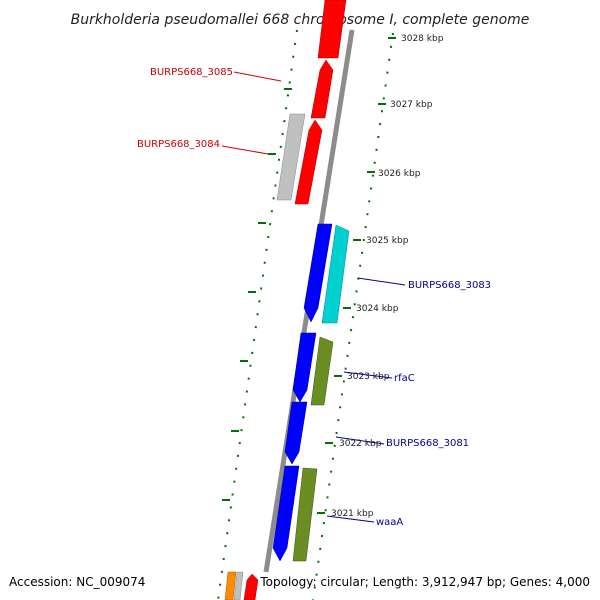 The image size is (600, 600). What do you see at coordinates (178, 144) in the screenshot?
I see `gene-label-burps668-3084: BURPS668_3084` at bounding box center [178, 144].